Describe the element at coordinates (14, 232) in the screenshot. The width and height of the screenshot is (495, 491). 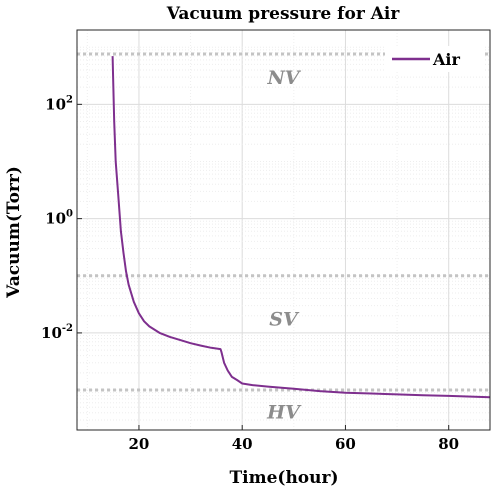
I see `y-axis-label: Vacuum(Torr)` at that location.